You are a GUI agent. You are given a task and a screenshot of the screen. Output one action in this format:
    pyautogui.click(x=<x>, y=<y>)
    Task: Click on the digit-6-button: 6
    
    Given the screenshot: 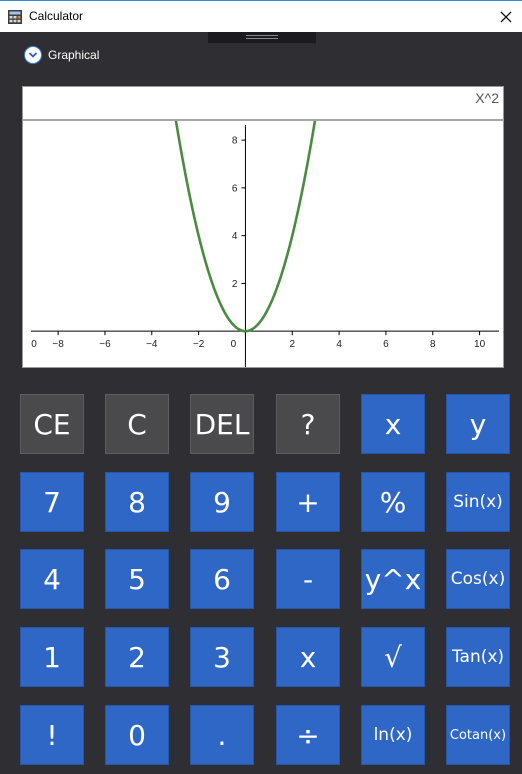 What is the action you would take?
    pyautogui.click(x=222, y=579)
    